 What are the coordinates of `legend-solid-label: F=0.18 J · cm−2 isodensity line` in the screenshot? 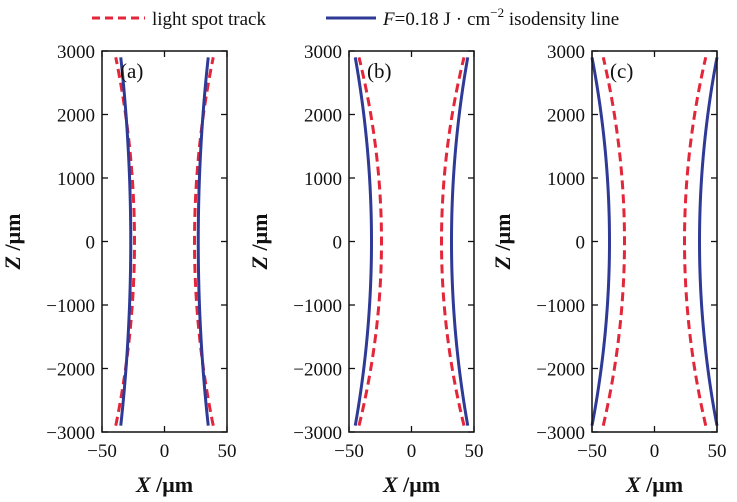 It's located at (500, 17).